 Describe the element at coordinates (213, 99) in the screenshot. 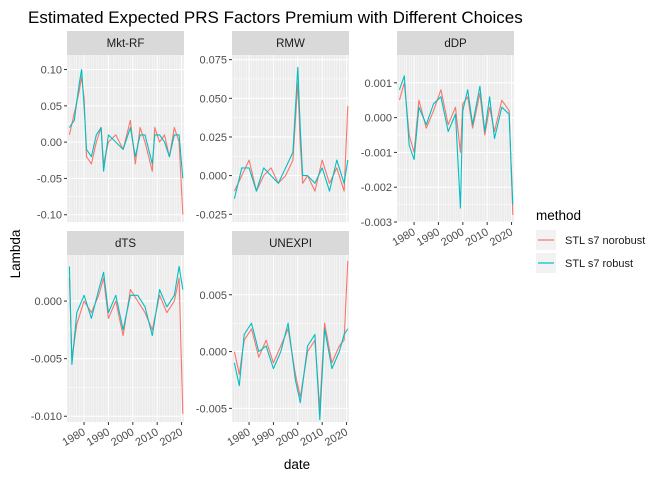

I see `y-tick-label: 0.050` at that location.